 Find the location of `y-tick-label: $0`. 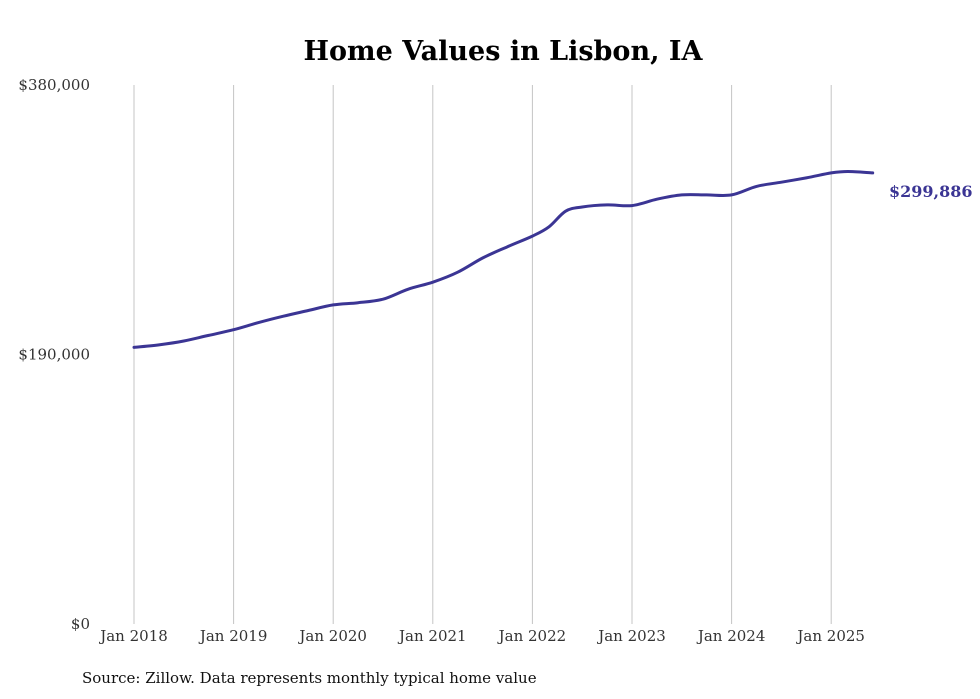

y-tick-label: $0 is located at coordinates (80, 624).